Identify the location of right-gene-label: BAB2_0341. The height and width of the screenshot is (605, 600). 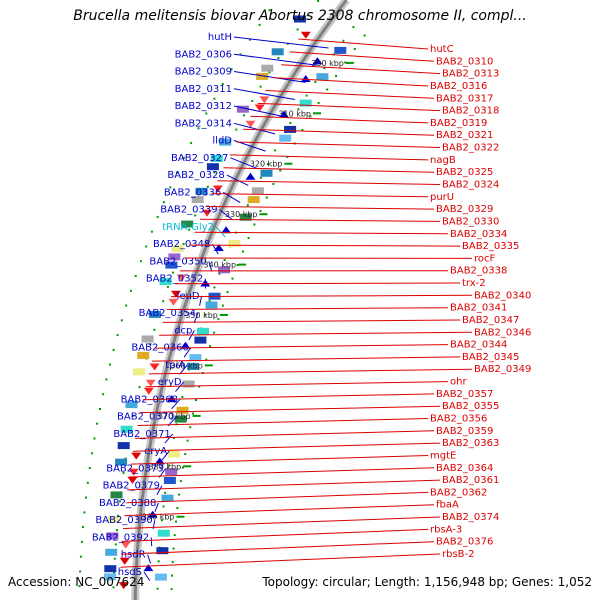
(337, 308).